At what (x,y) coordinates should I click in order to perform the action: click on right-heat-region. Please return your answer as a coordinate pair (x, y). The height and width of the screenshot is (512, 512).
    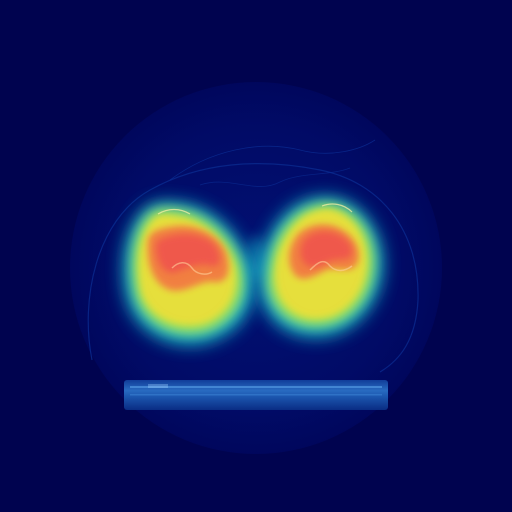
    Looking at the image, I should click on (321, 267).